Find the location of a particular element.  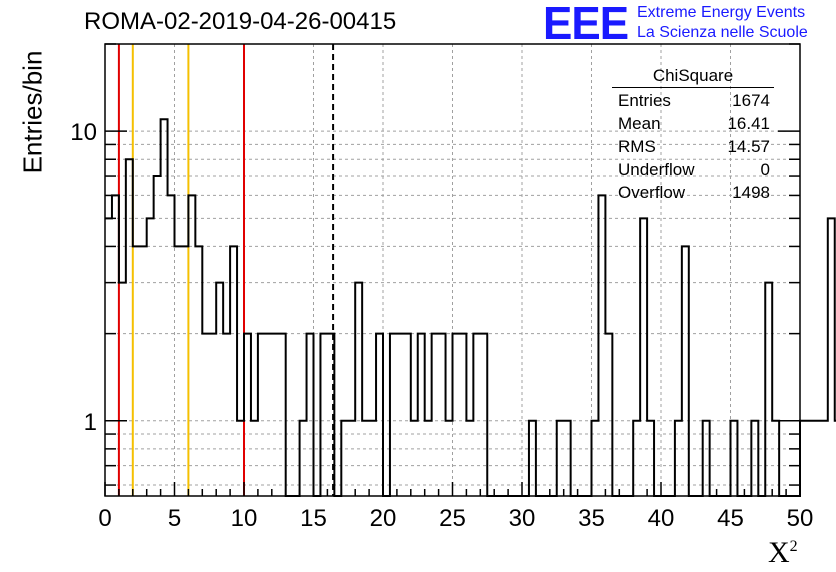

stats-label: Overflow is located at coordinates (652, 192).